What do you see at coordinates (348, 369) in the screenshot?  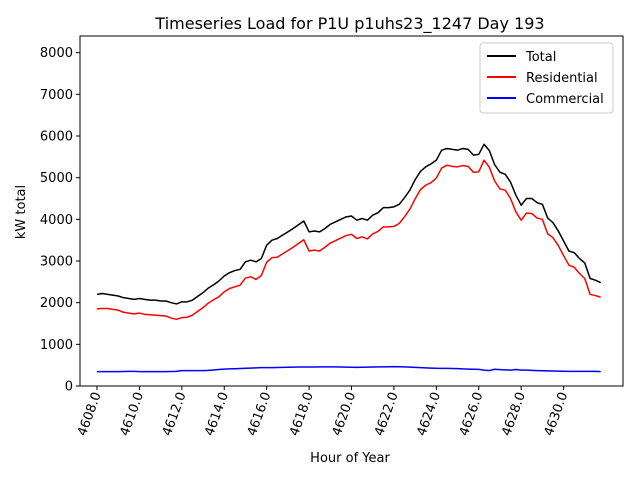 I see `series-line-commercial` at bounding box center [348, 369].